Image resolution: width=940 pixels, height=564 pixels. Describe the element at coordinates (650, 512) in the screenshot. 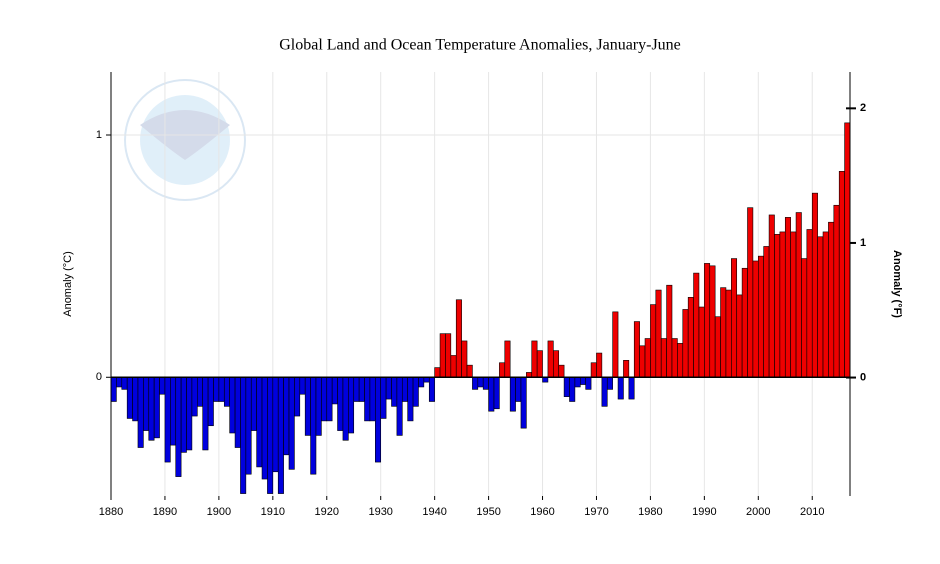

I see `x-tick-label: 1980` at that location.